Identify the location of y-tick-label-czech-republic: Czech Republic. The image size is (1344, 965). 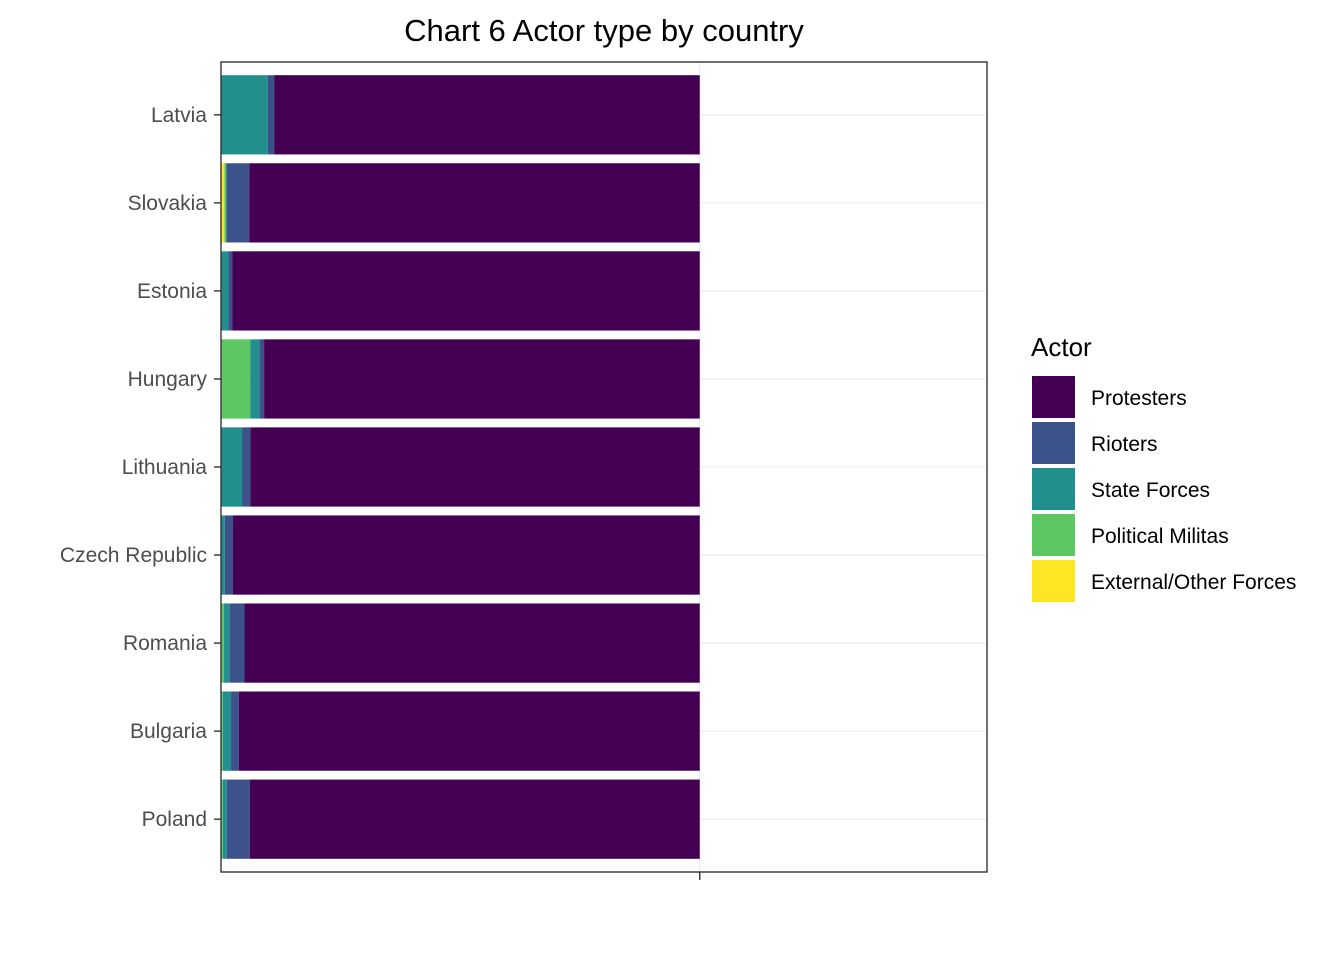
(133, 555).